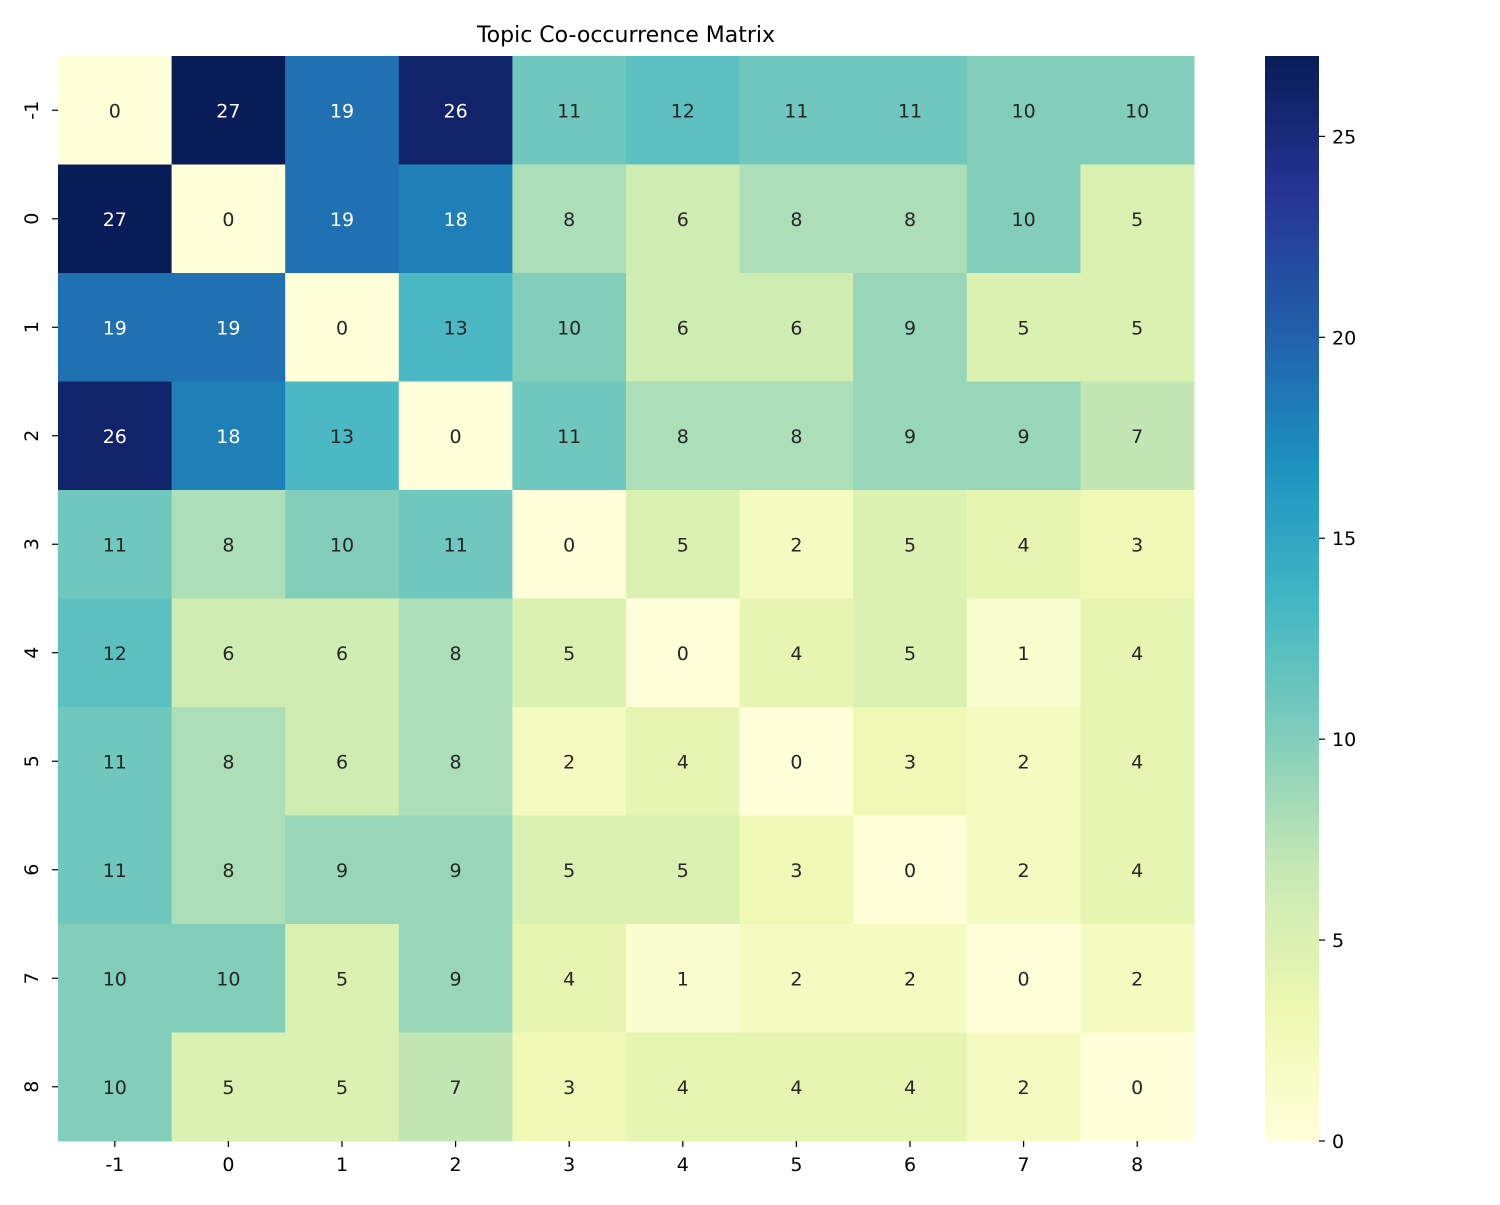 The height and width of the screenshot is (1205, 1500). Describe the element at coordinates (228, 1165) in the screenshot. I see `x-tick-label: 0` at that location.